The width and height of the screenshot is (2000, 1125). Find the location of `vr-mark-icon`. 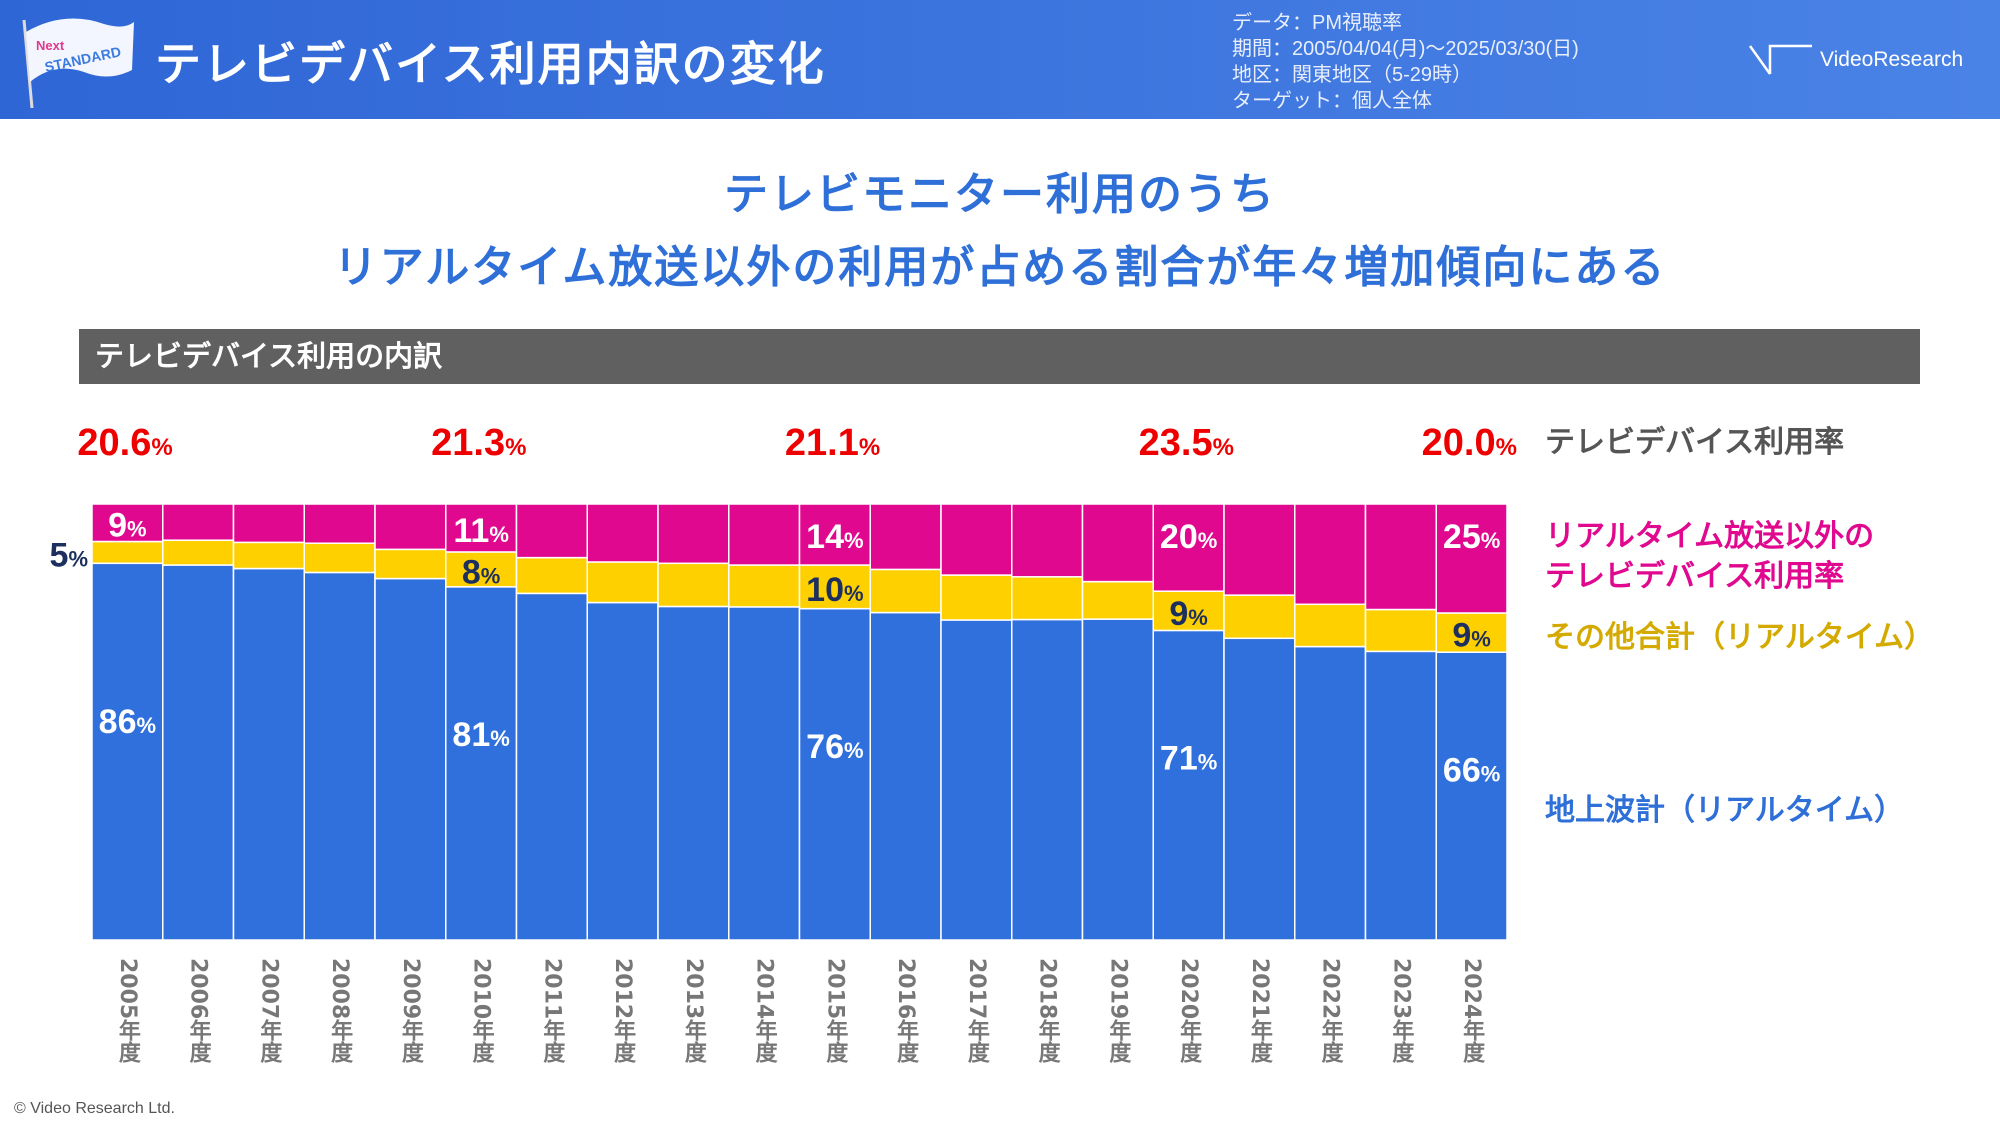

vr-mark-icon is located at coordinates (1780, 59).